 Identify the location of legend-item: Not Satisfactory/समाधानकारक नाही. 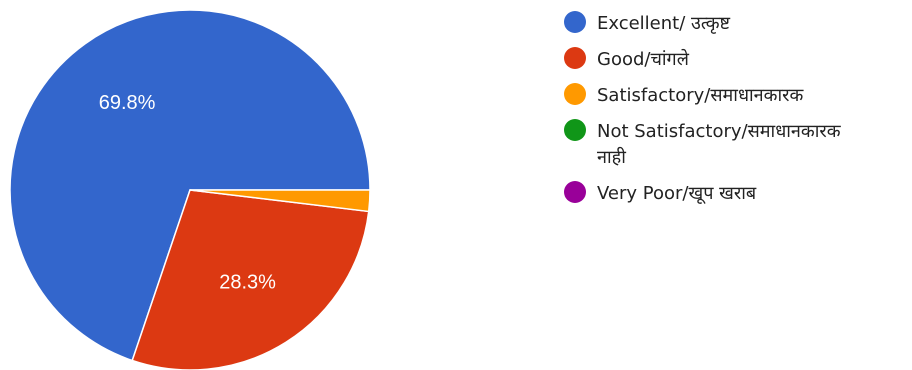
(703, 143).